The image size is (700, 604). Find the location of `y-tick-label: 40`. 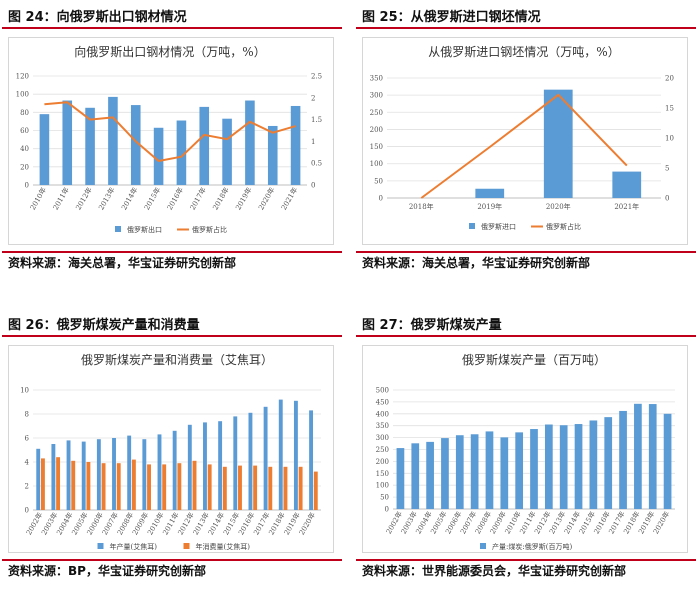

y-tick-label: 40 is located at coordinates (24, 149).